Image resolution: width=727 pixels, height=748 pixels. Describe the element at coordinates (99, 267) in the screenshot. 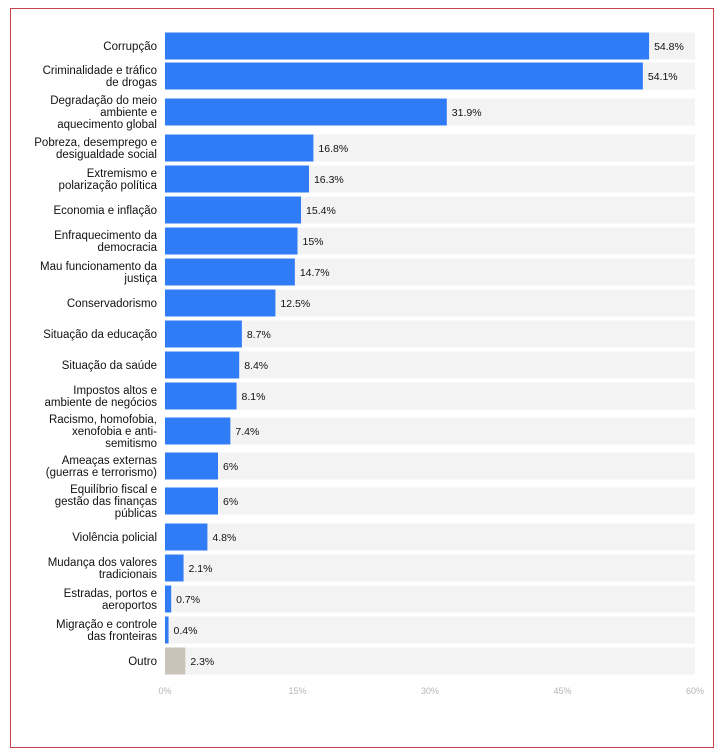

I see `category-label: Mau funcionamento da` at that location.